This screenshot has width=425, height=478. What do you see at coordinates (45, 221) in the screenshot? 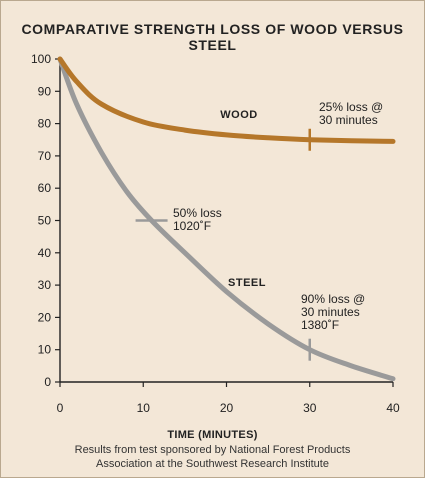
I see `y-tick-label-50: 50` at bounding box center [45, 221].